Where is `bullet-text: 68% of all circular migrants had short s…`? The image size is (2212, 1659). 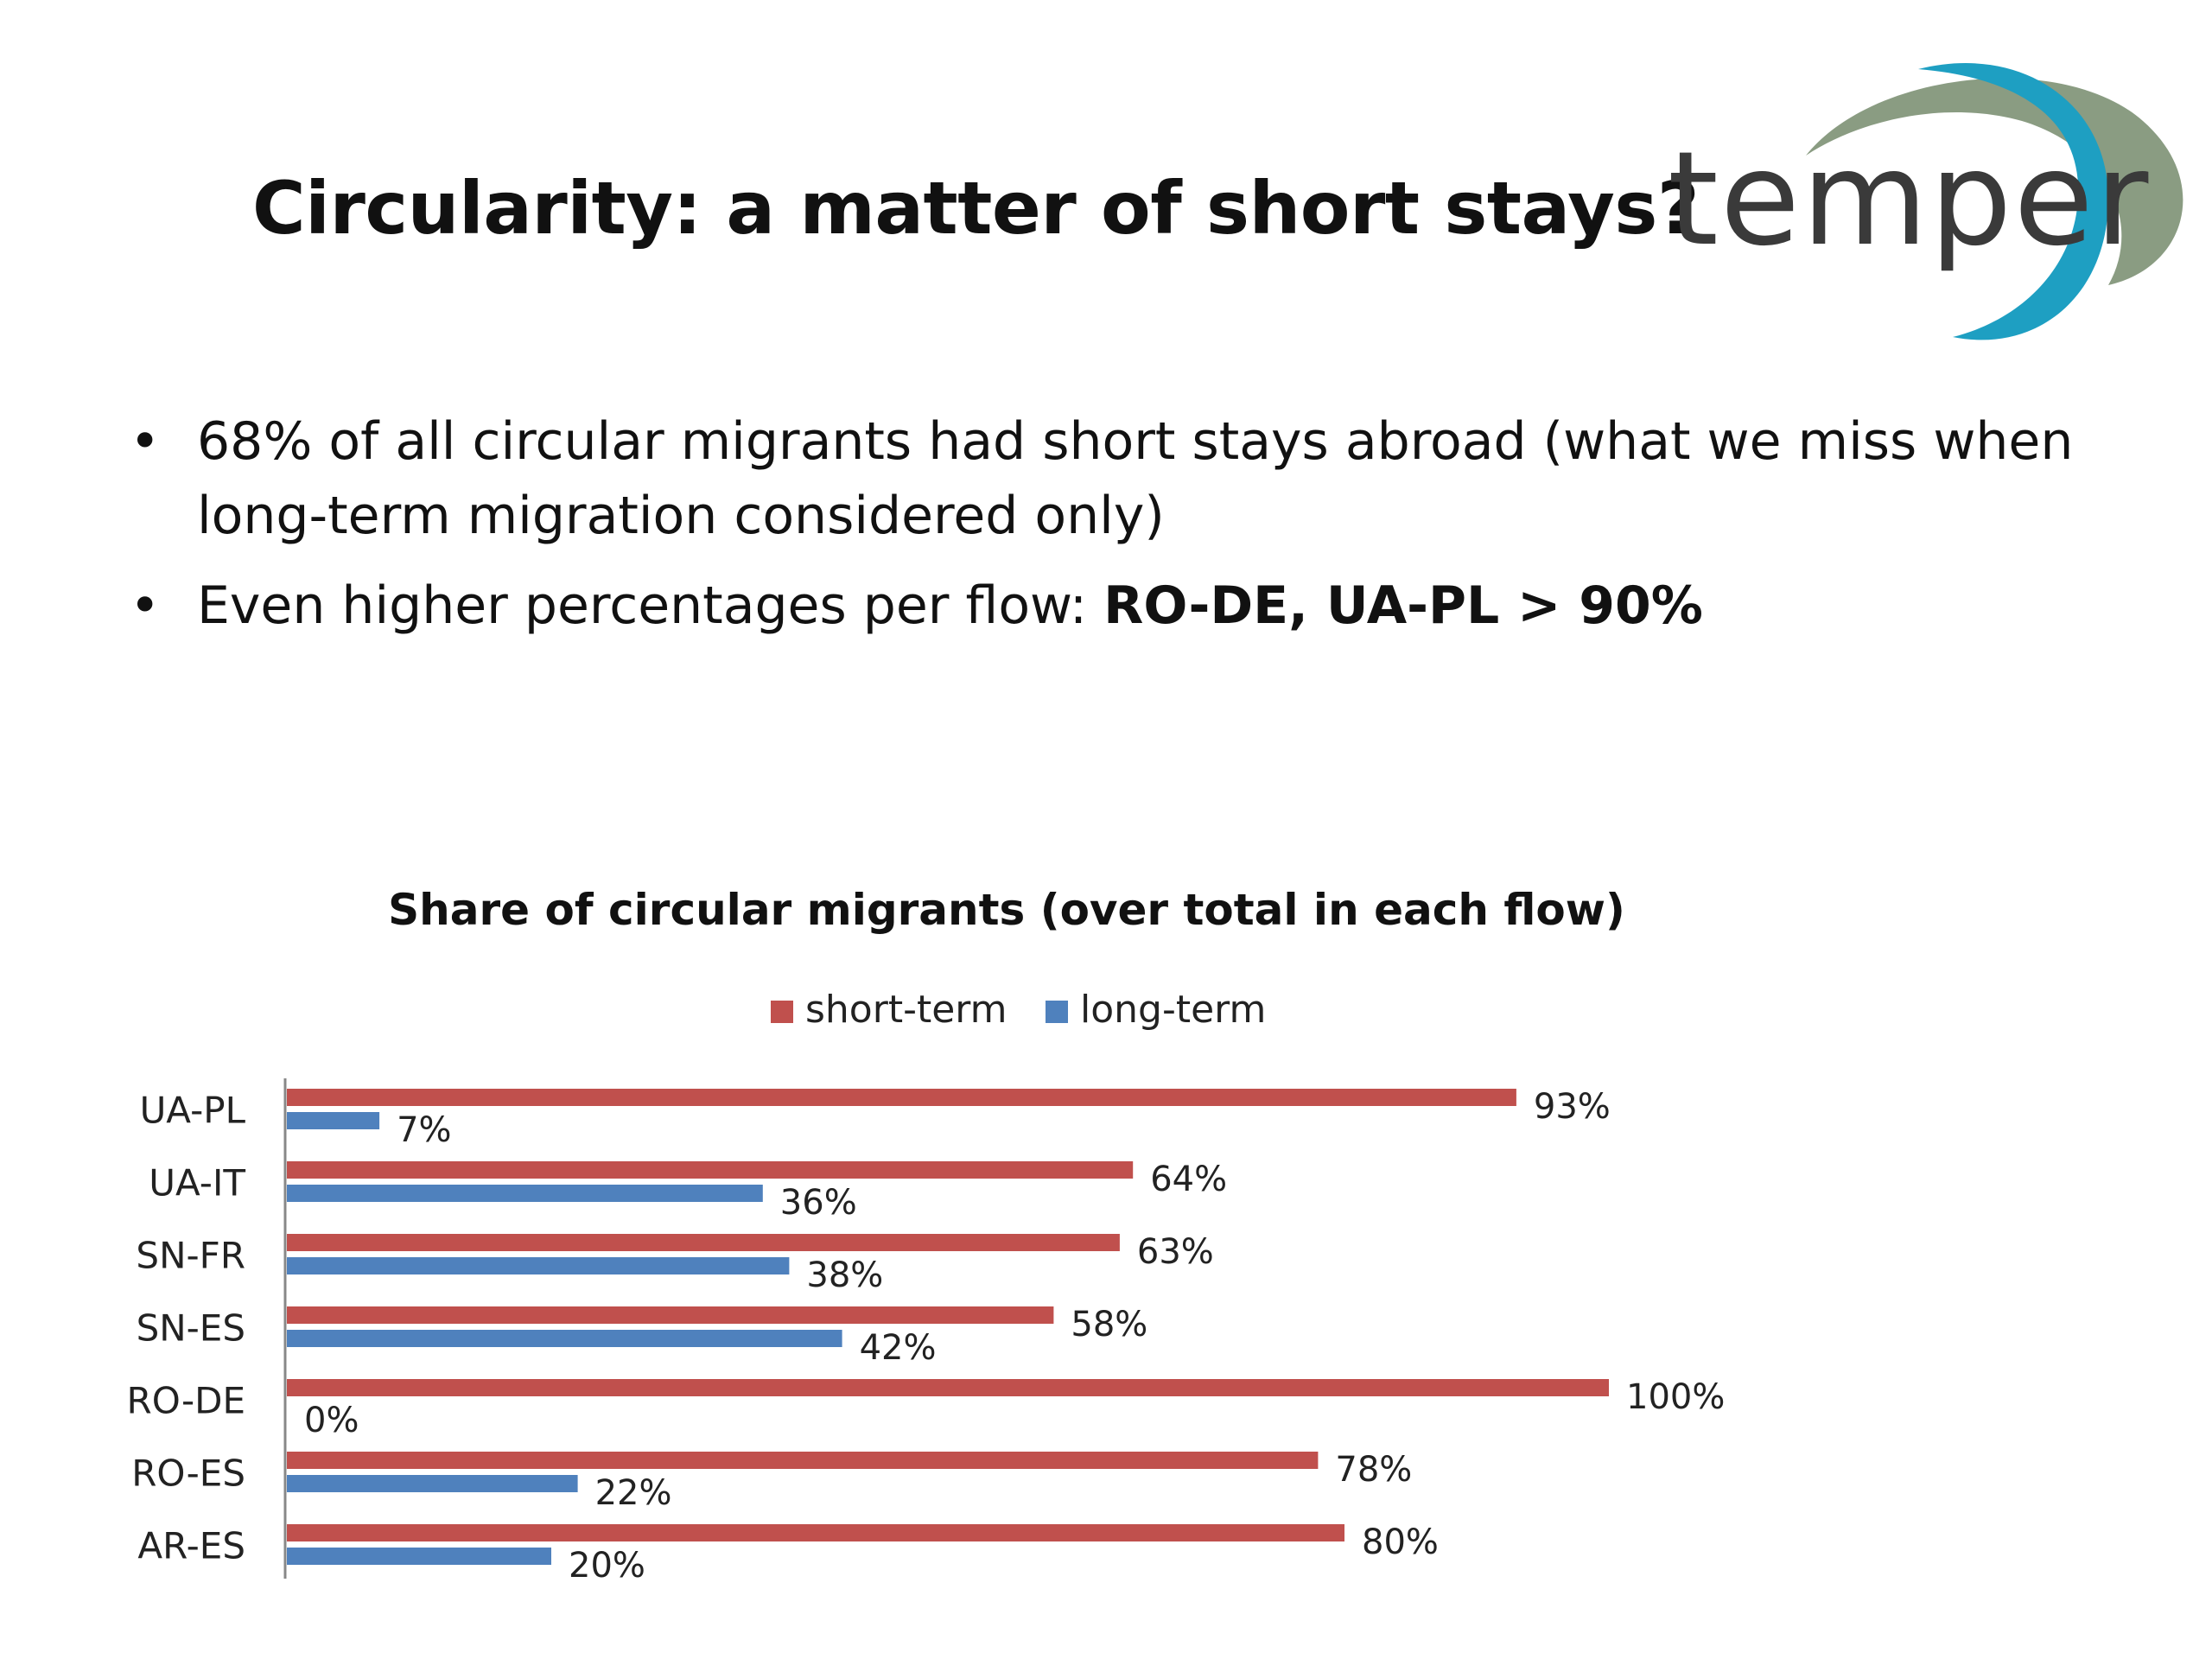
bullet-text: 68% of all circular migrants had short s… is located at coordinates (1135, 478).